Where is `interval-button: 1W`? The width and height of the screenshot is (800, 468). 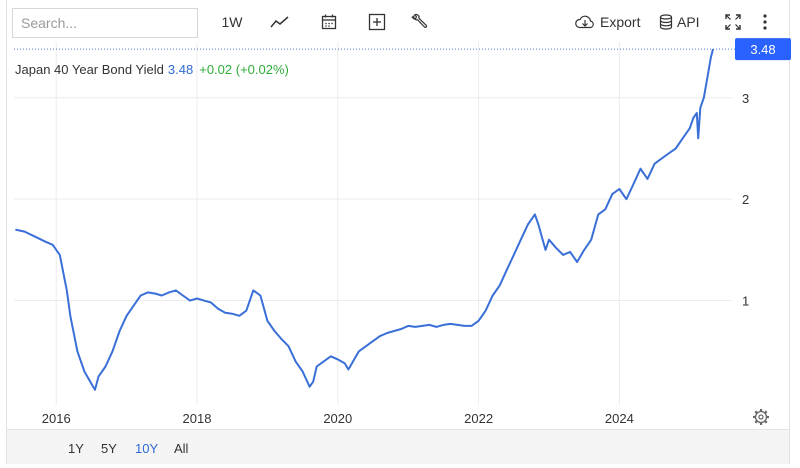
interval-button: 1W is located at coordinates (232, 22).